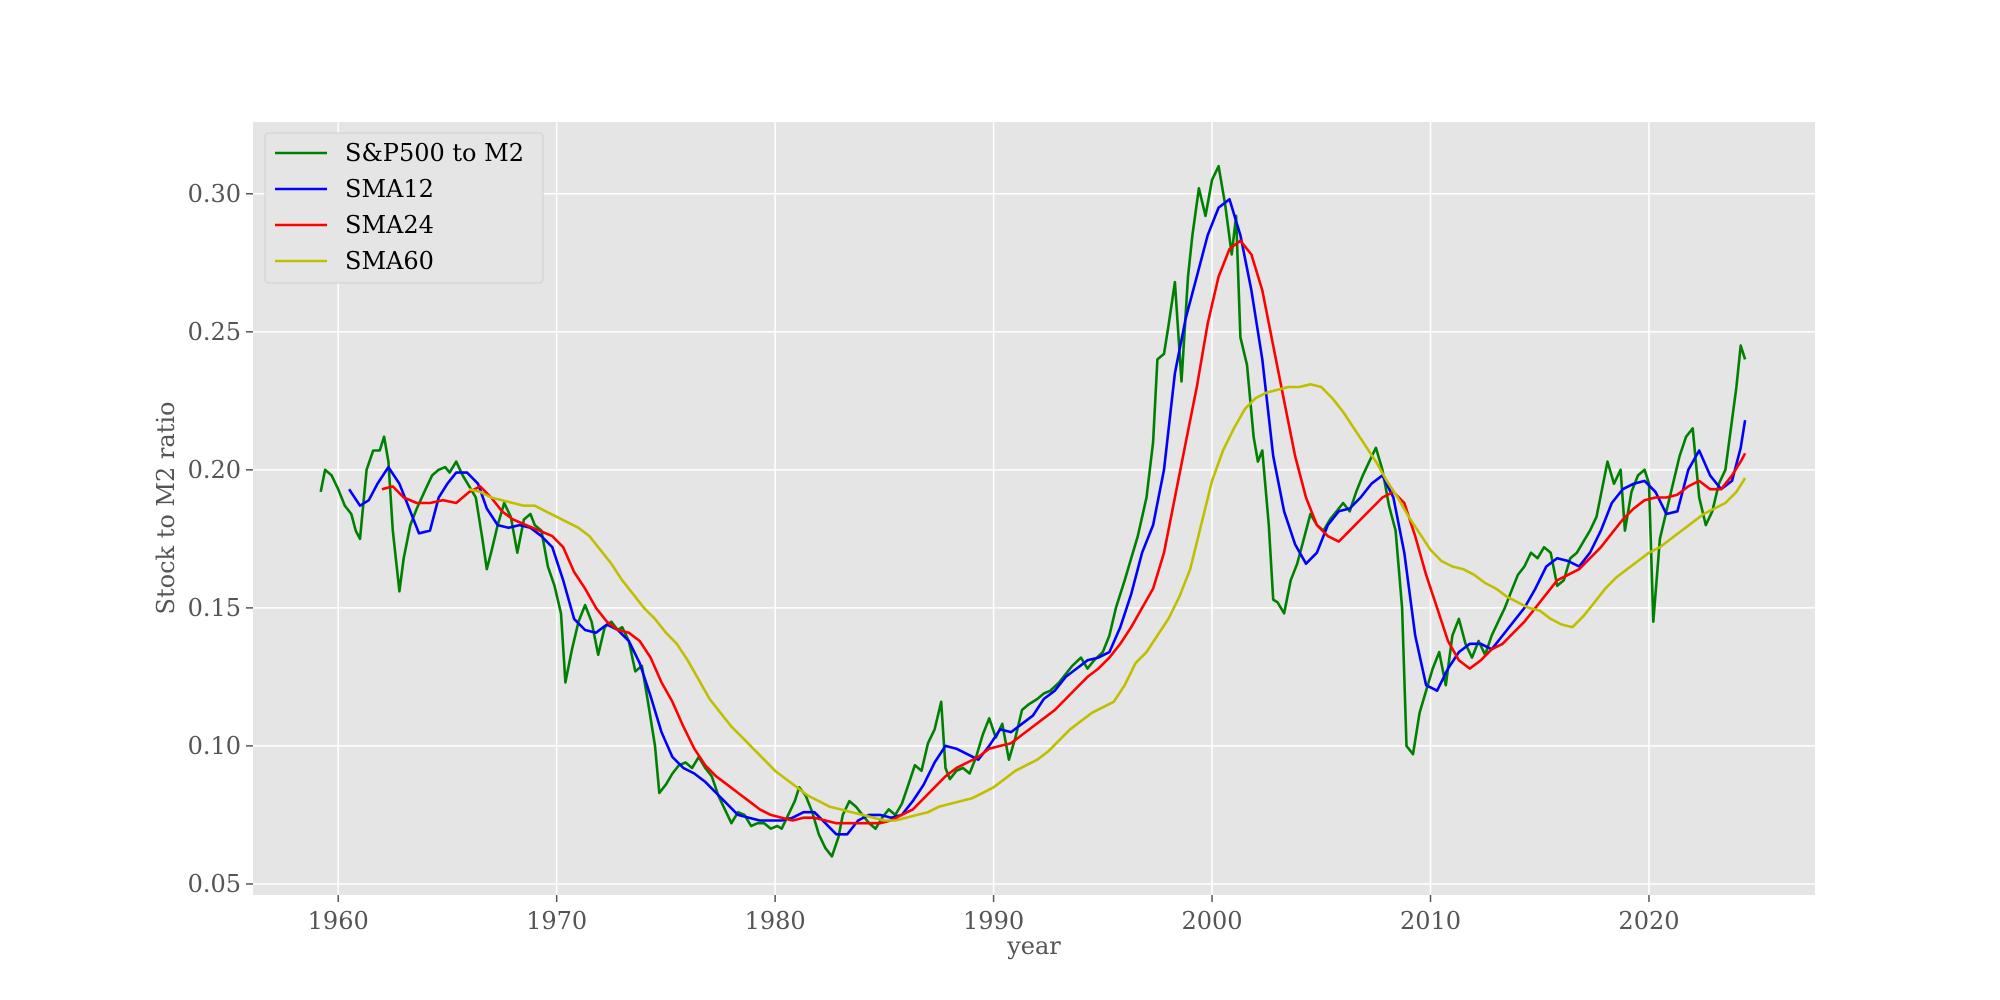 This screenshot has width=2000, height=1000. What do you see at coordinates (389, 189) in the screenshot?
I see `legend-entry: SMA12` at bounding box center [389, 189].